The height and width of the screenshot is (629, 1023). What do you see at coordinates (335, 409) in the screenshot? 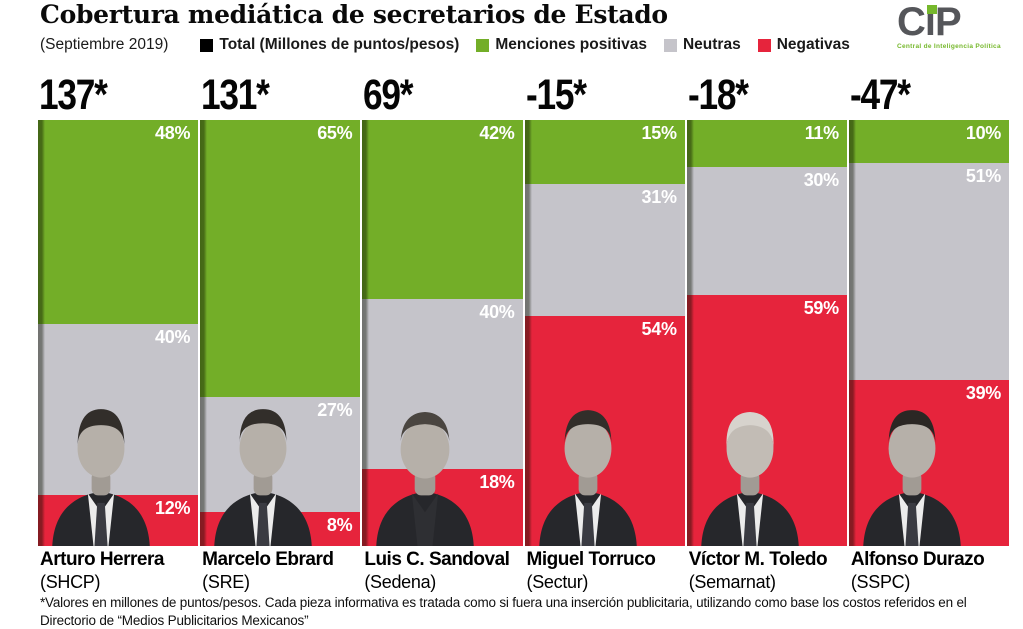
I see `percent-label: 27%` at bounding box center [335, 409].